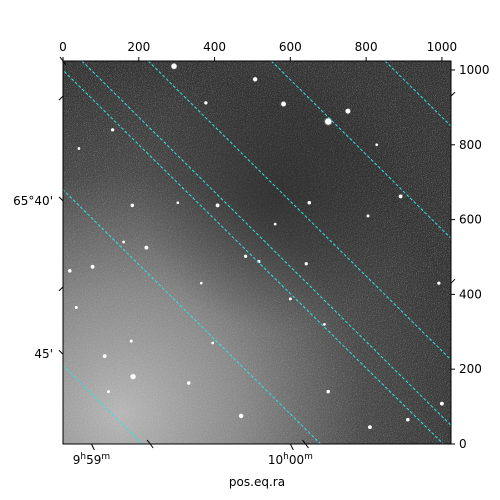  I want to click on y-tick-label: 800, so click(470, 145).